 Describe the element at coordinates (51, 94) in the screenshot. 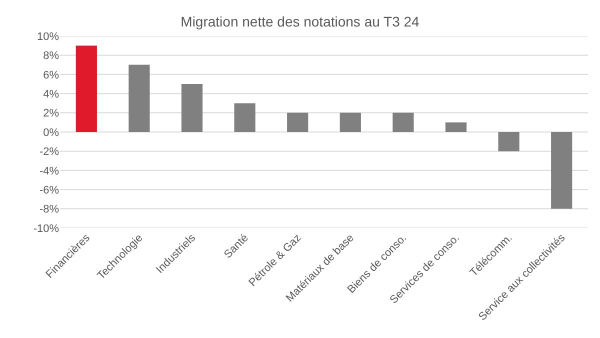

I see `y-tick-label: 4%` at that location.